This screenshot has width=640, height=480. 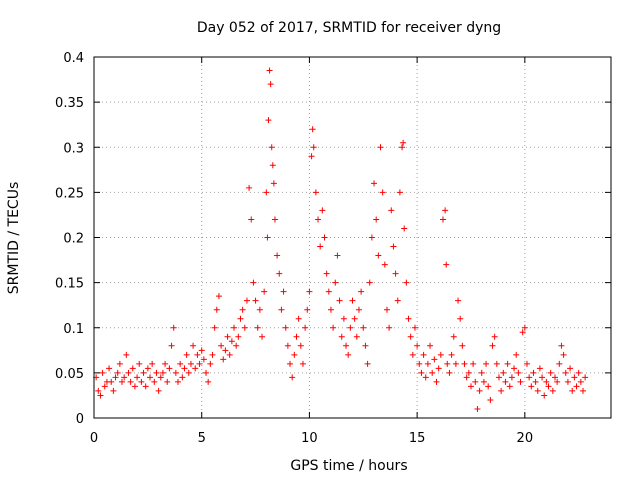 I want to click on y-tick-label: 0.3, so click(x=73, y=148).